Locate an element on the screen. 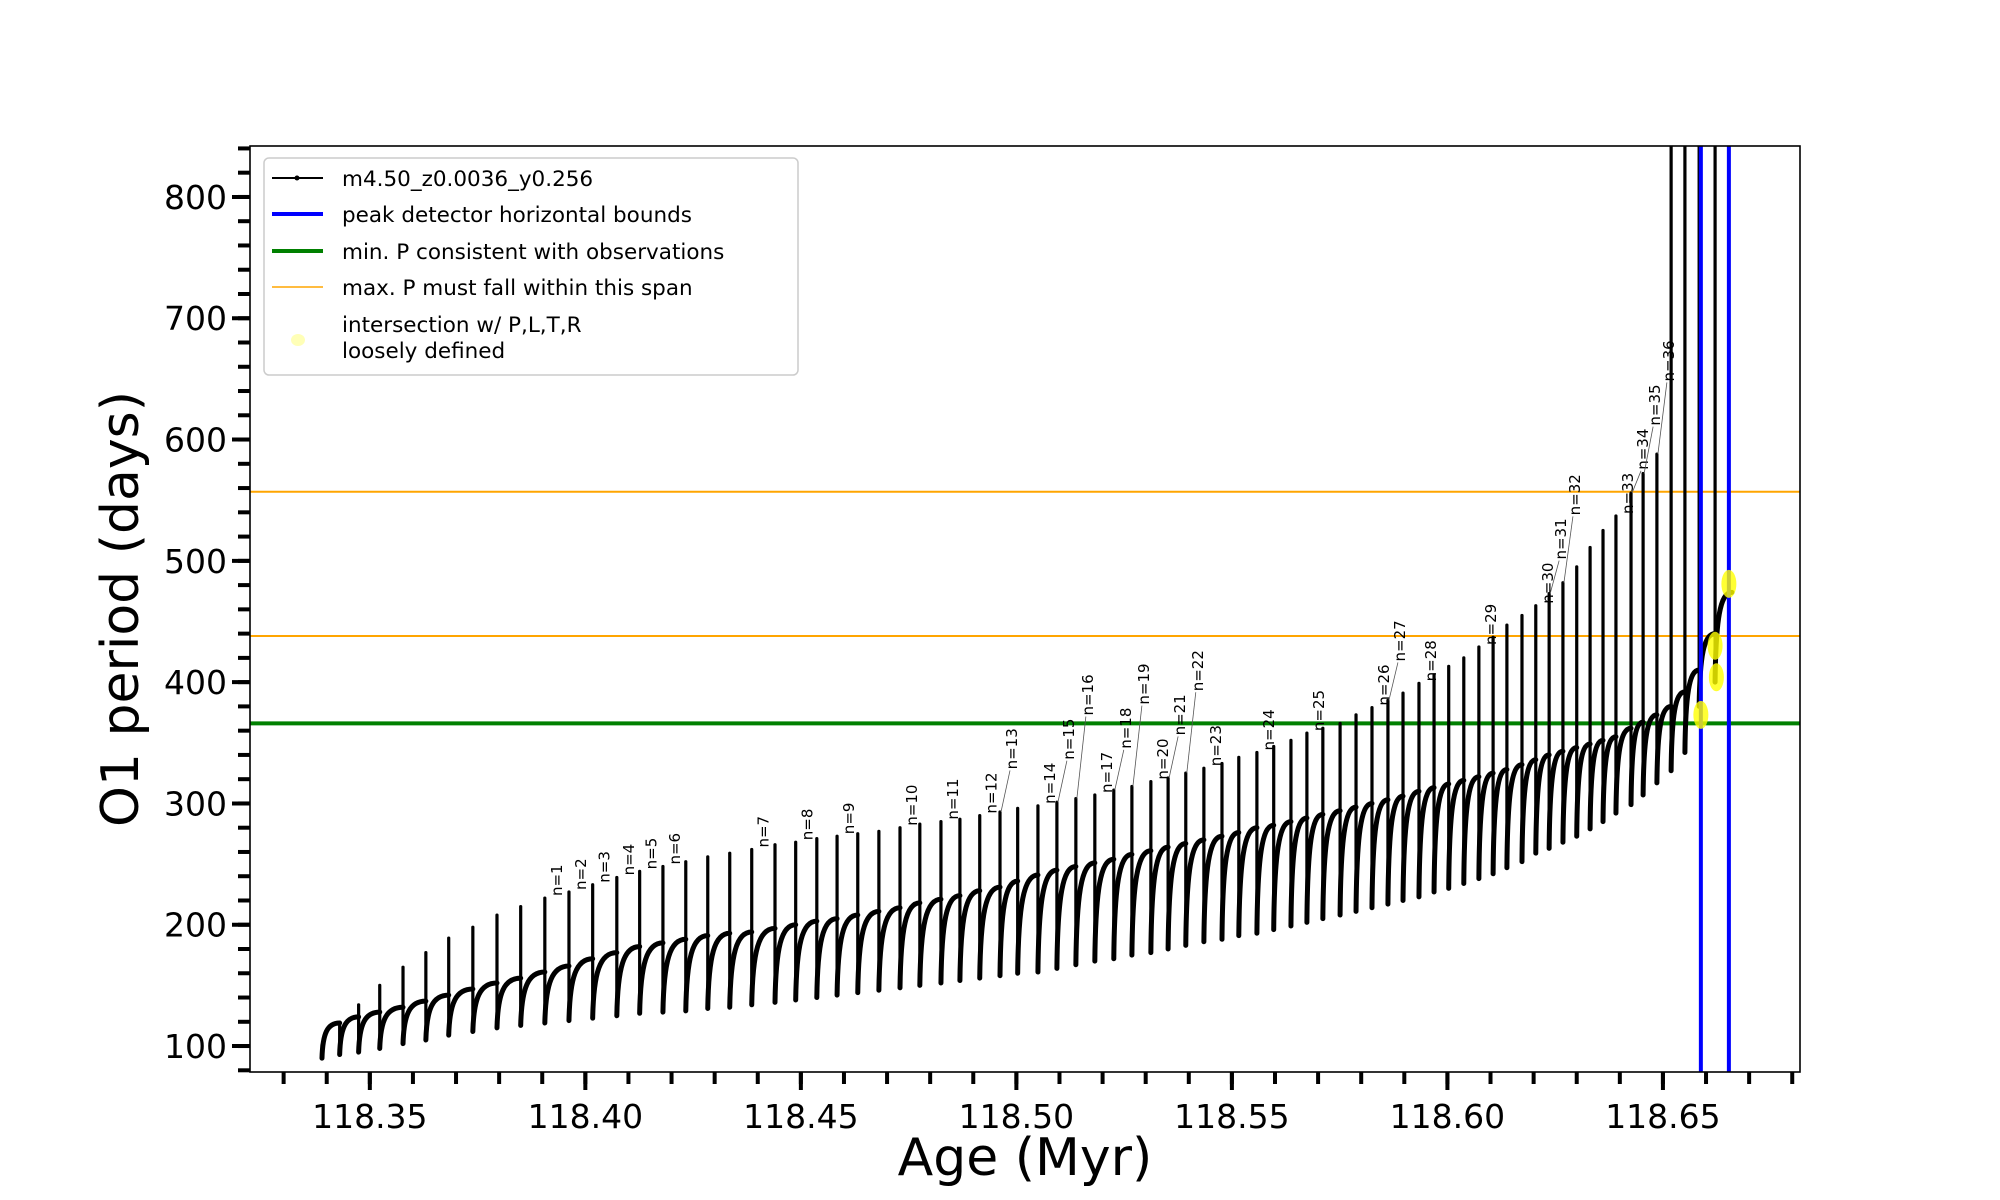 The image size is (2000, 1200). vertical-bound-lines is located at coordinates (1714, 609).